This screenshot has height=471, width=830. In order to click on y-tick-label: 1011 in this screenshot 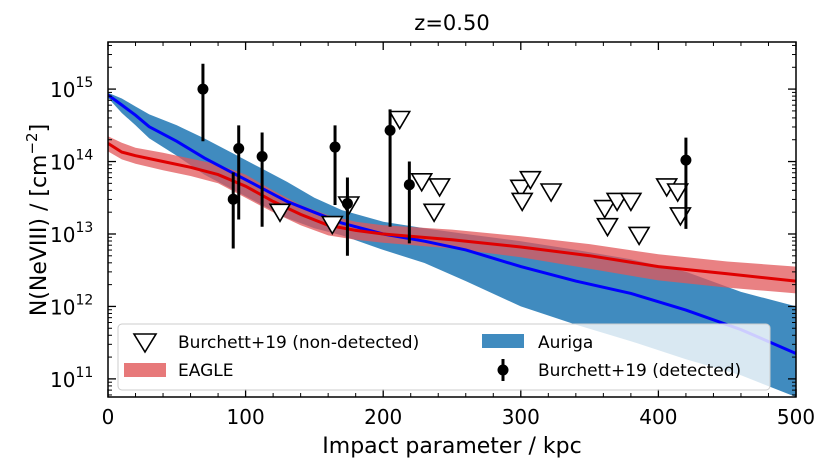, I will do `click(71, 378)`.